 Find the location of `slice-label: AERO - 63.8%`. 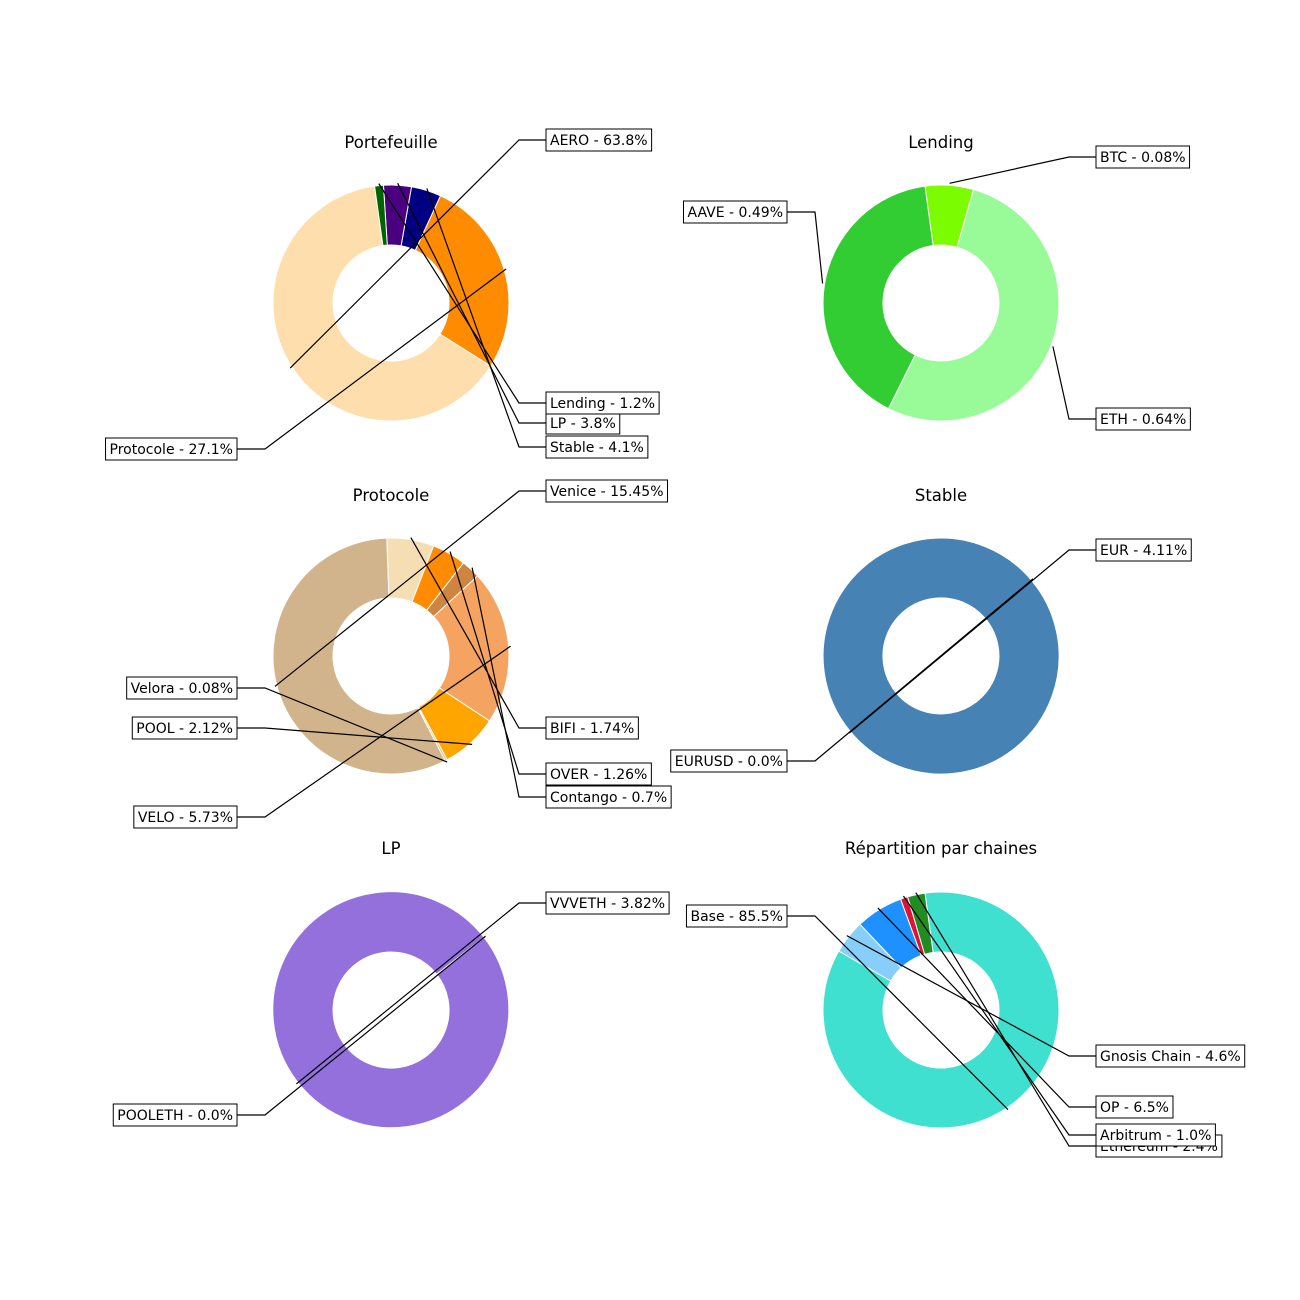

slice-label: AERO - 63.8% is located at coordinates (599, 141).